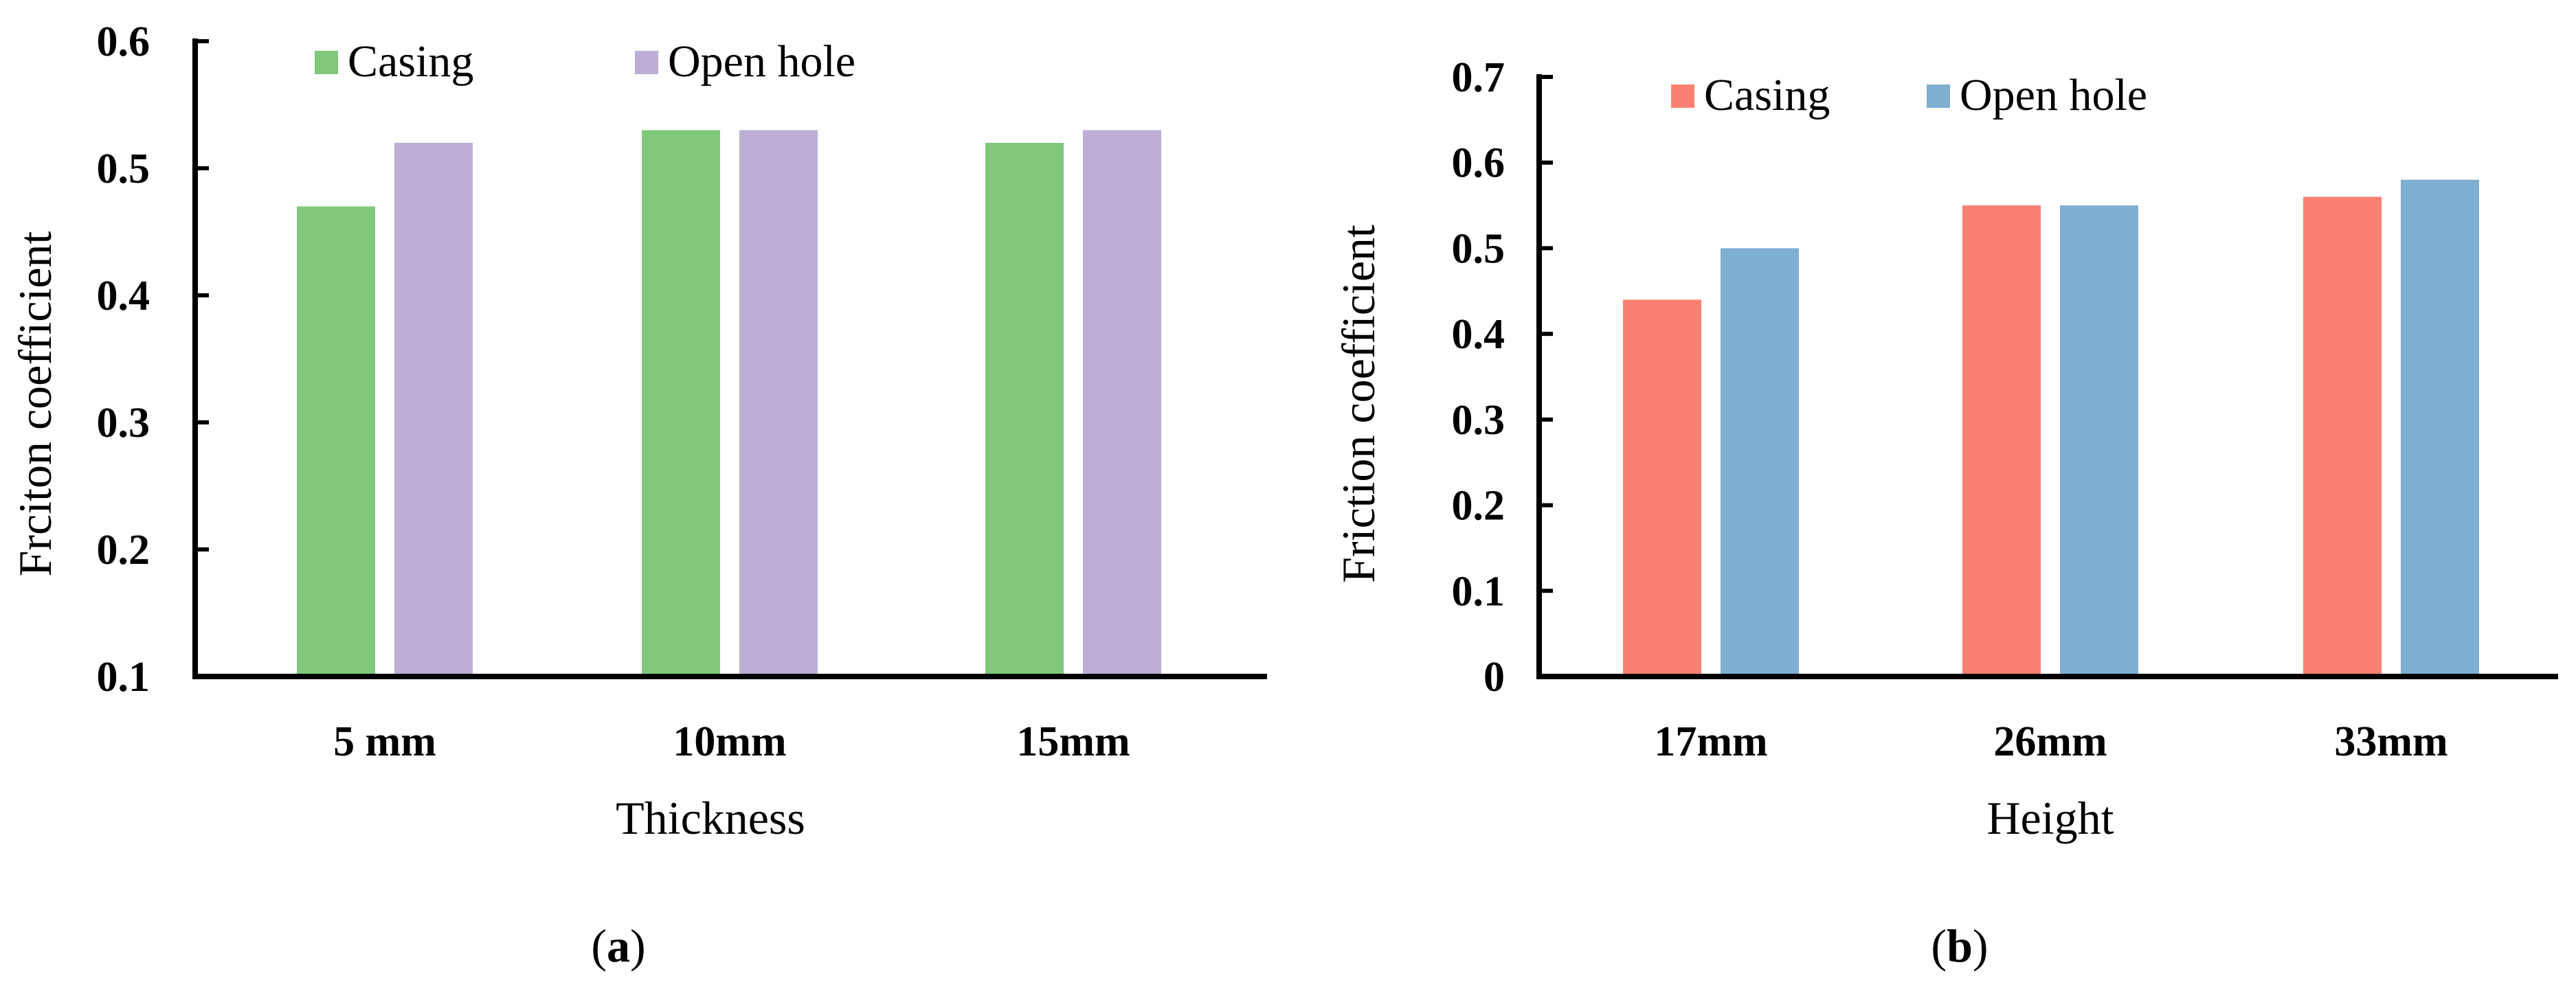  What do you see at coordinates (1767, 95) in the screenshot?
I see `chart-b-legend-label-casing: Casing` at bounding box center [1767, 95].